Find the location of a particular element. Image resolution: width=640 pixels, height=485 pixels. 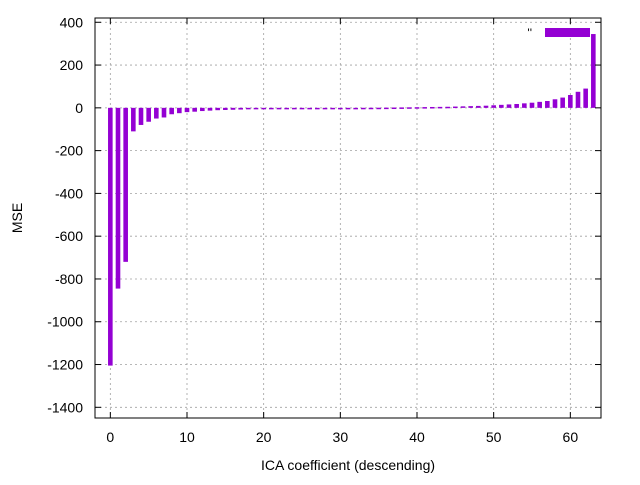

y-tick-label: -400 is located at coordinates (69, 193).